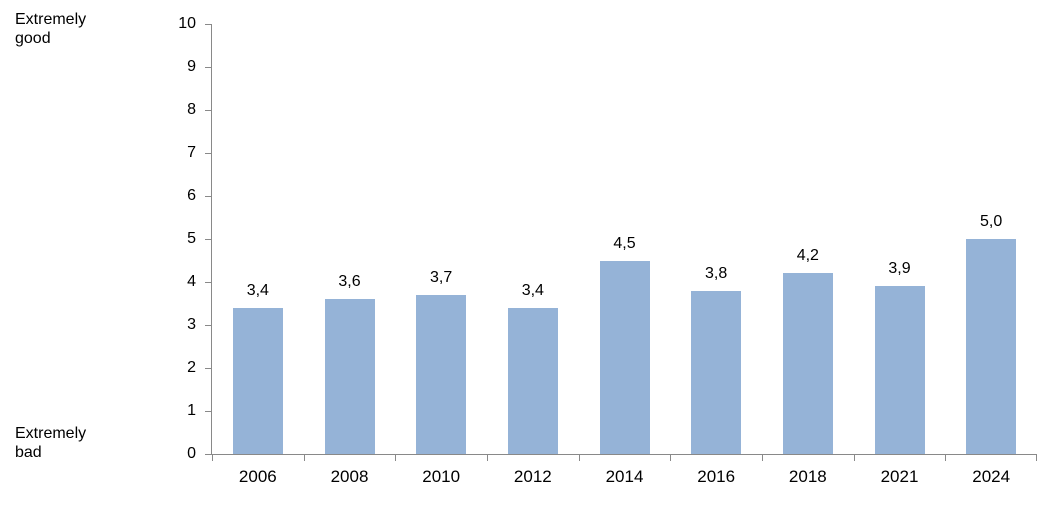  Describe the element at coordinates (349, 476) in the screenshot. I see `x-axis-category-label: 2008` at that location.